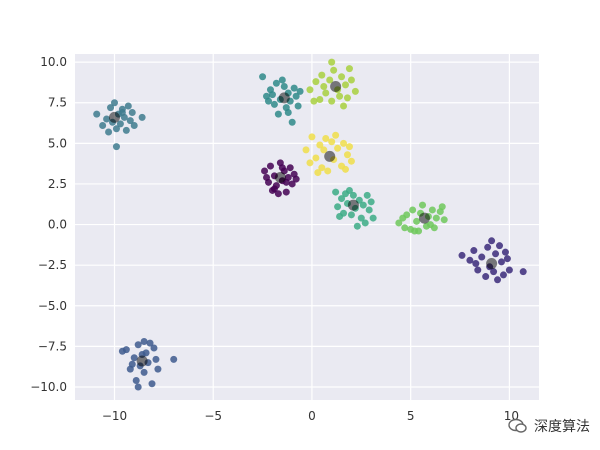  Describe the element at coordinates (411, 416) in the screenshot. I see `x-tick-label: 5` at that location.